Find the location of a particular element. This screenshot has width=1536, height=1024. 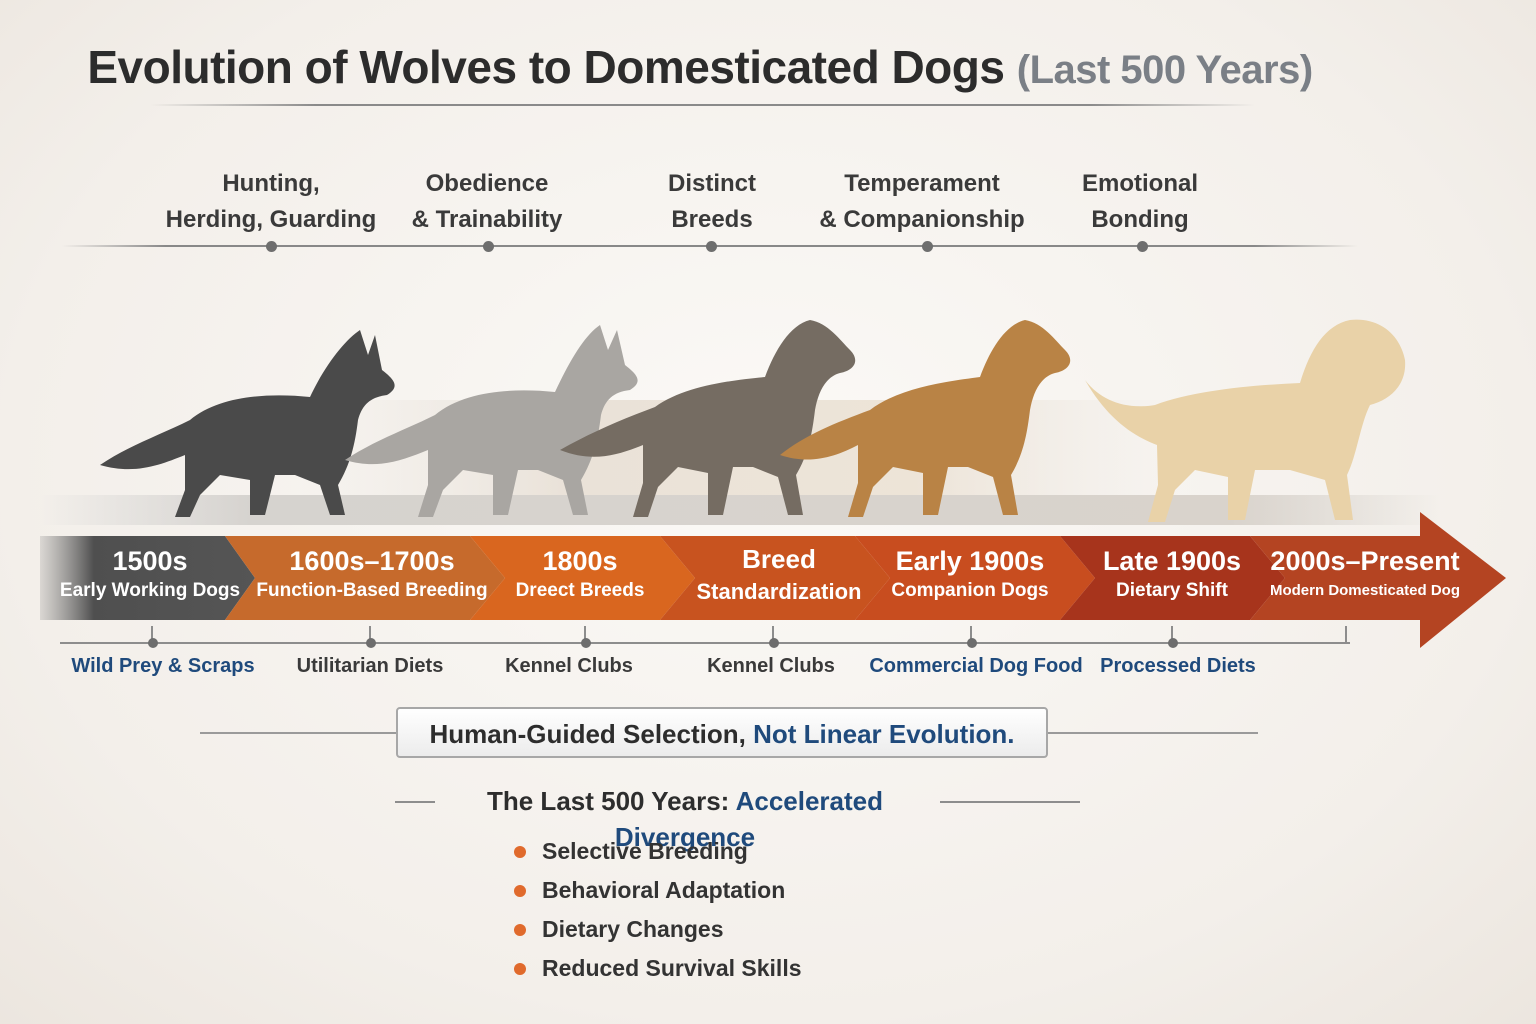

callout-highlight: Not Linear Evolution. is located at coordinates (883, 734).